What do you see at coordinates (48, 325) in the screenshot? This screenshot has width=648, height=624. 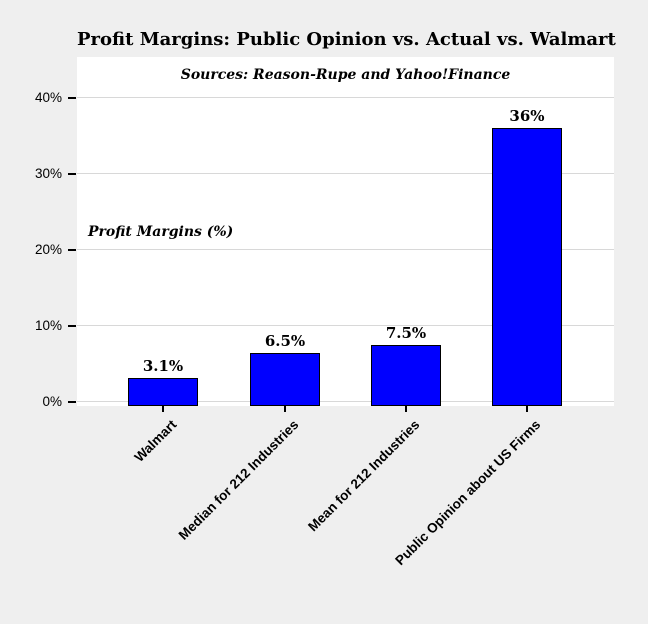 I see `y-tick-label: 10%` at bounding box center [48, 325].